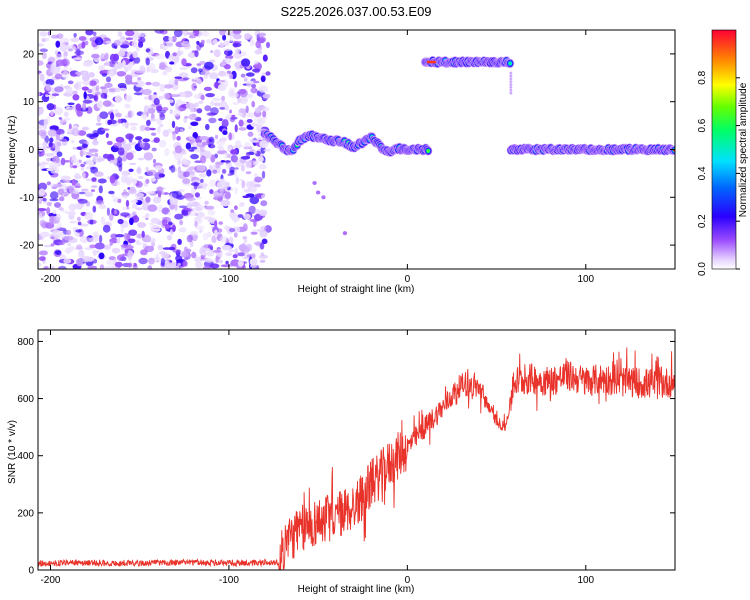 The height and width of the screenshot is (600, 750). I want to click on colorbar-label: Normalized spectral amplitude, so click(743, 149).